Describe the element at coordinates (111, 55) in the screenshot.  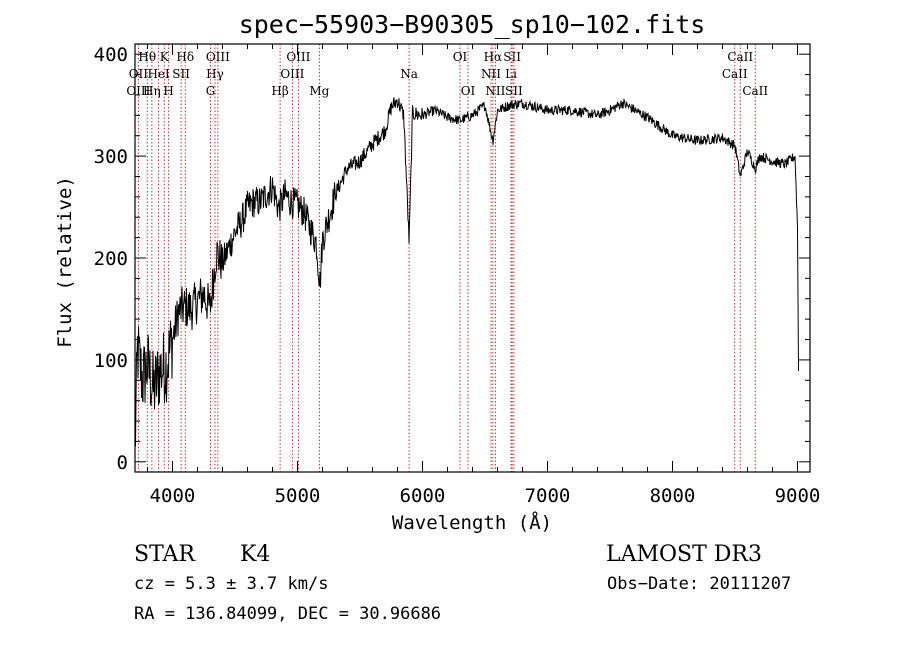
I see `y-tick-label: 400` at that location.